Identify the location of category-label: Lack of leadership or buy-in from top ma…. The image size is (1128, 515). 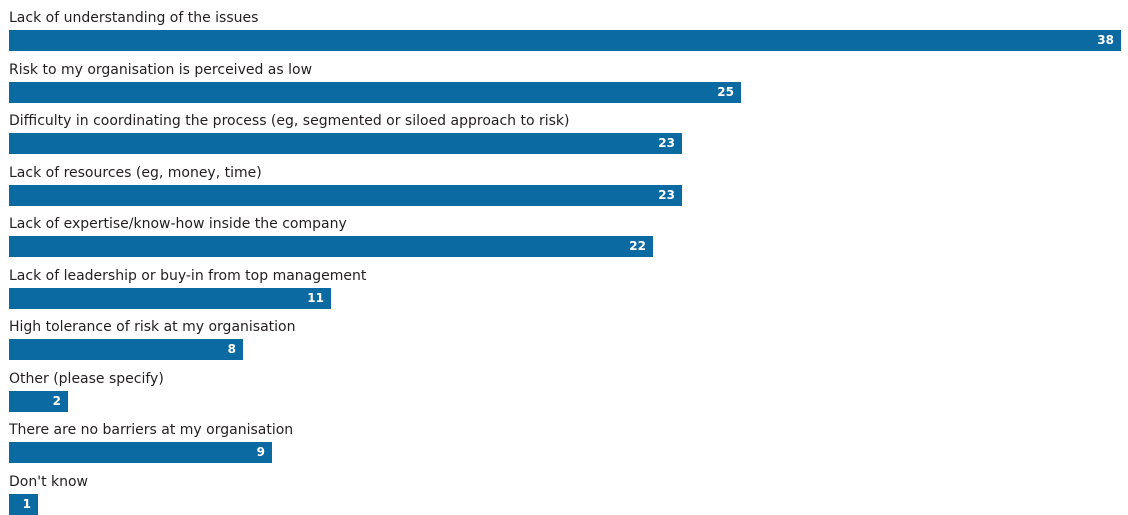
(188, 276).